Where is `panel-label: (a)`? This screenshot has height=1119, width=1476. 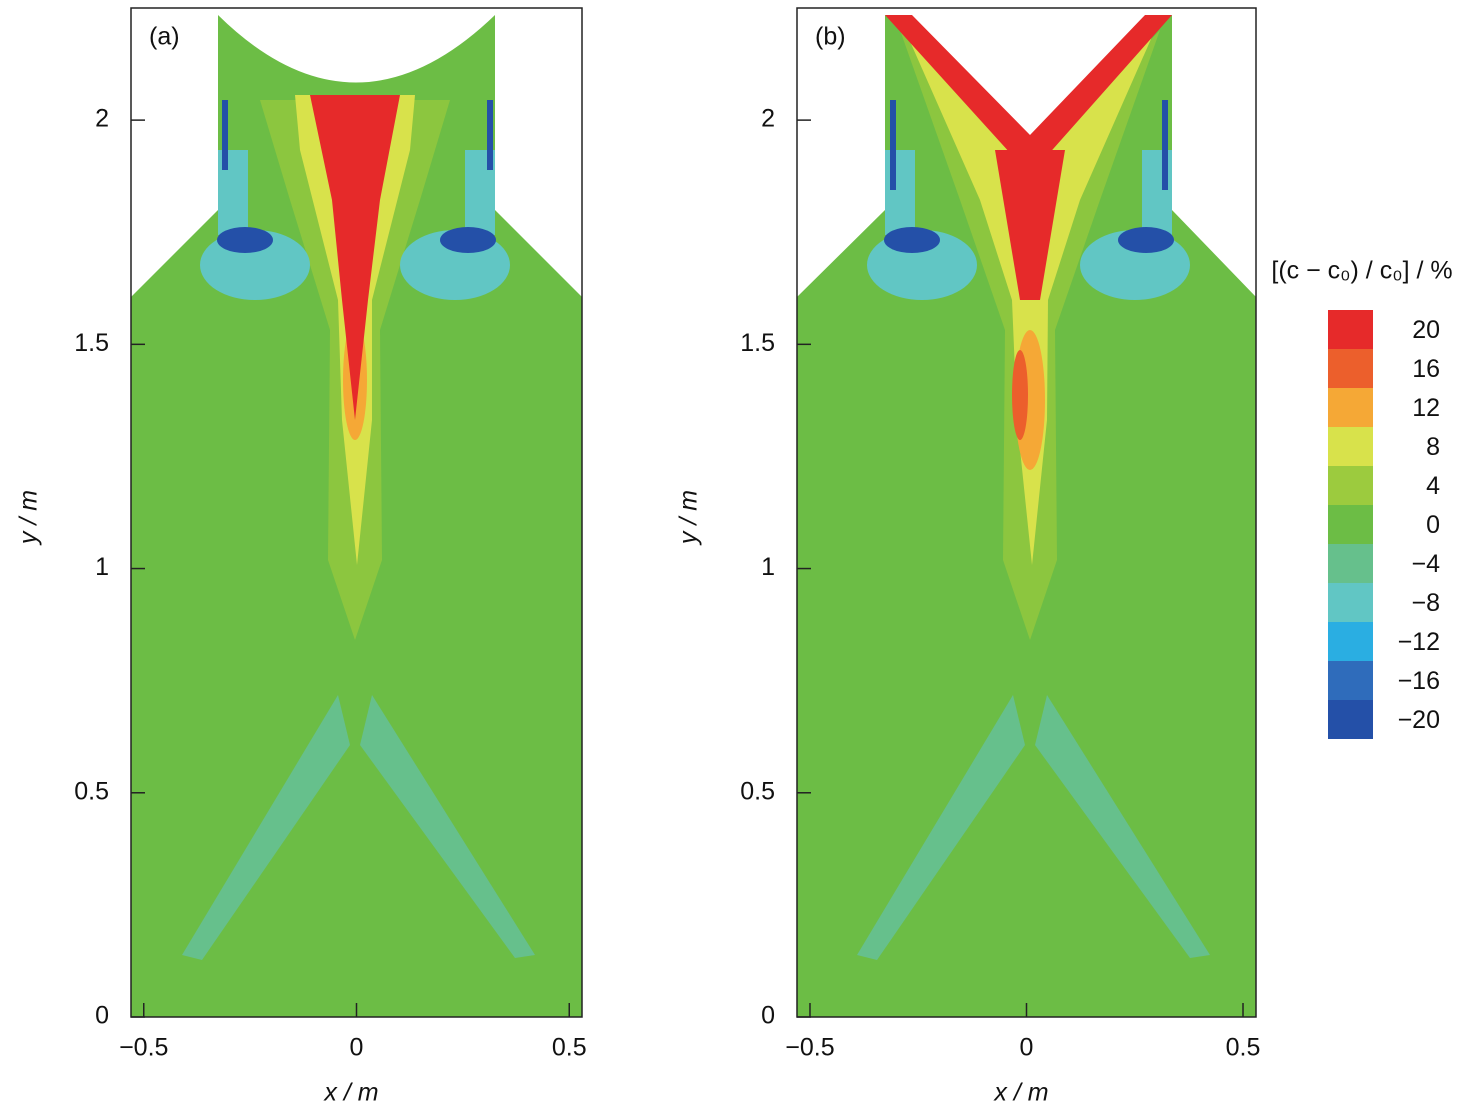
panel-label: (a) is located at coordinates (164, 37).